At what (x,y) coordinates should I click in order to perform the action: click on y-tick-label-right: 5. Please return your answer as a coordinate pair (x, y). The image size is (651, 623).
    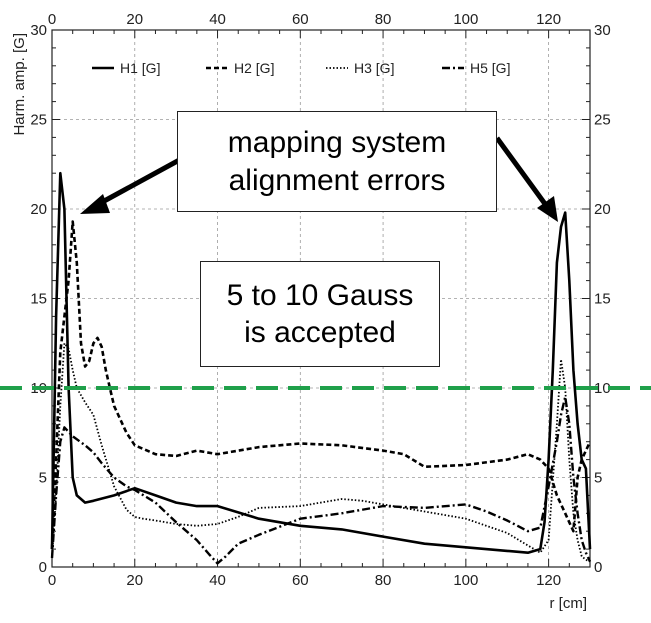
    Looking at the image, I should click on (598, 478).